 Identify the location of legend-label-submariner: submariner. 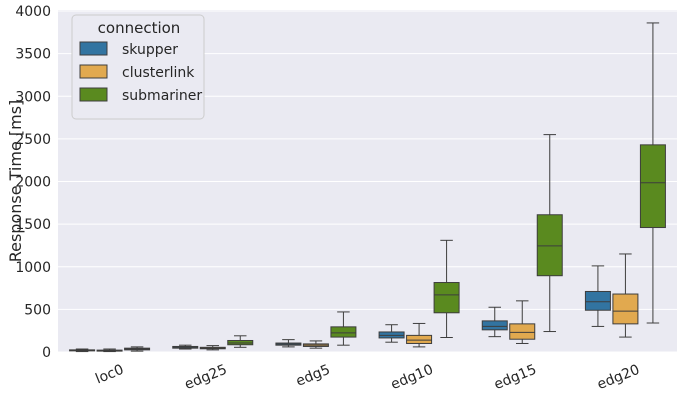
(162, 96).